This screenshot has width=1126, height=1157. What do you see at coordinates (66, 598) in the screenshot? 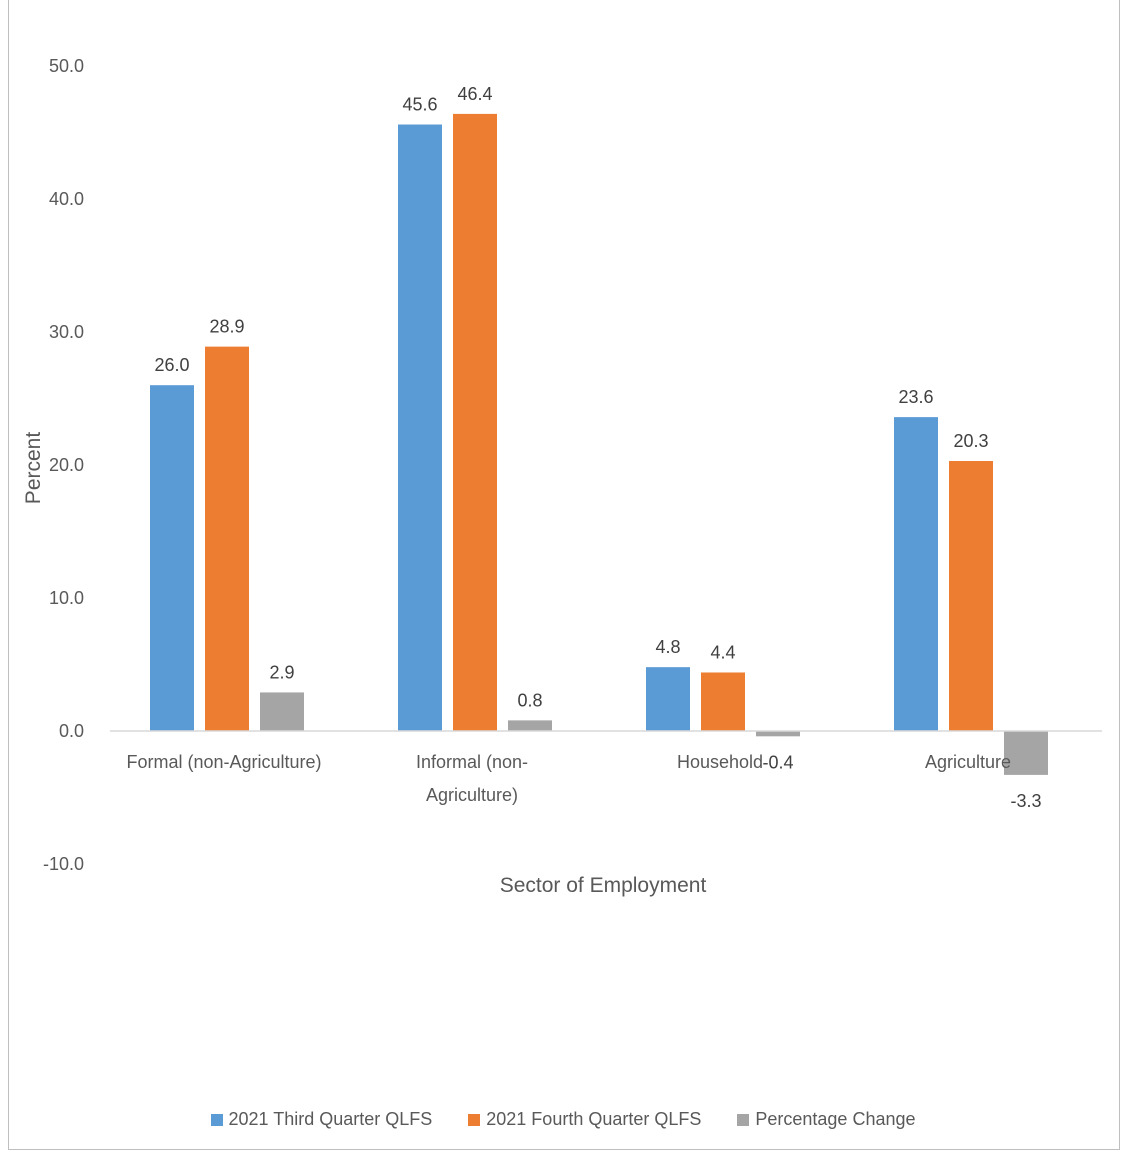
I see `y-tick-label: 10.0` at bounding box center [66, 598].